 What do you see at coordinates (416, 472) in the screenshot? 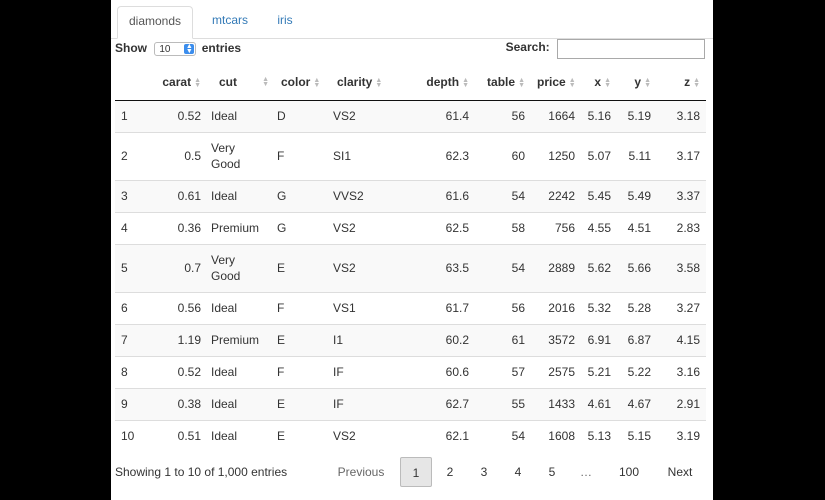
I see `pagination-page: 1` at bounding box center [416, 472].